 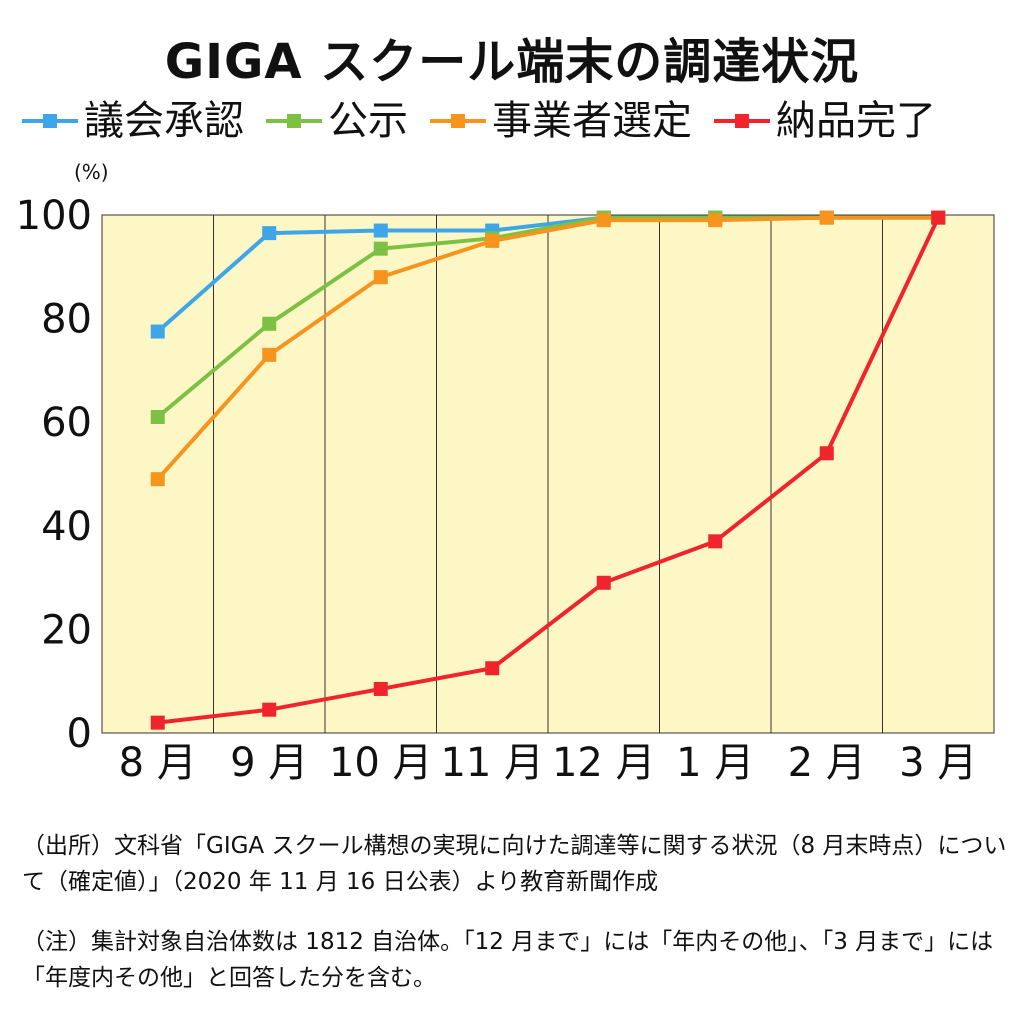 I want to click on x-tick-label: 12 月, so click(x=604, y=763).